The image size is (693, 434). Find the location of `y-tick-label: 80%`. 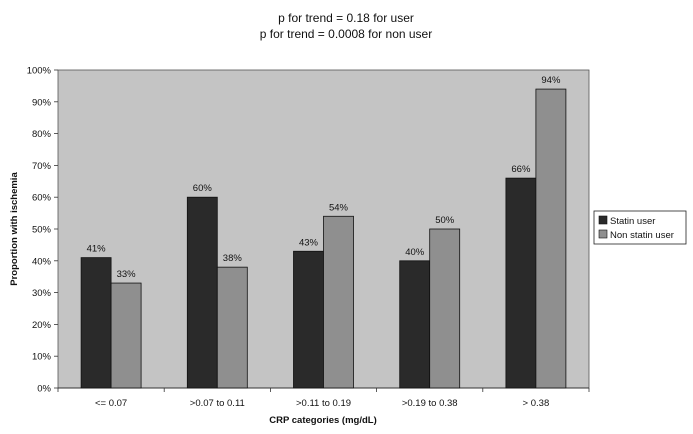

y-tick-label: 80% is located at coordinates (42, 134).